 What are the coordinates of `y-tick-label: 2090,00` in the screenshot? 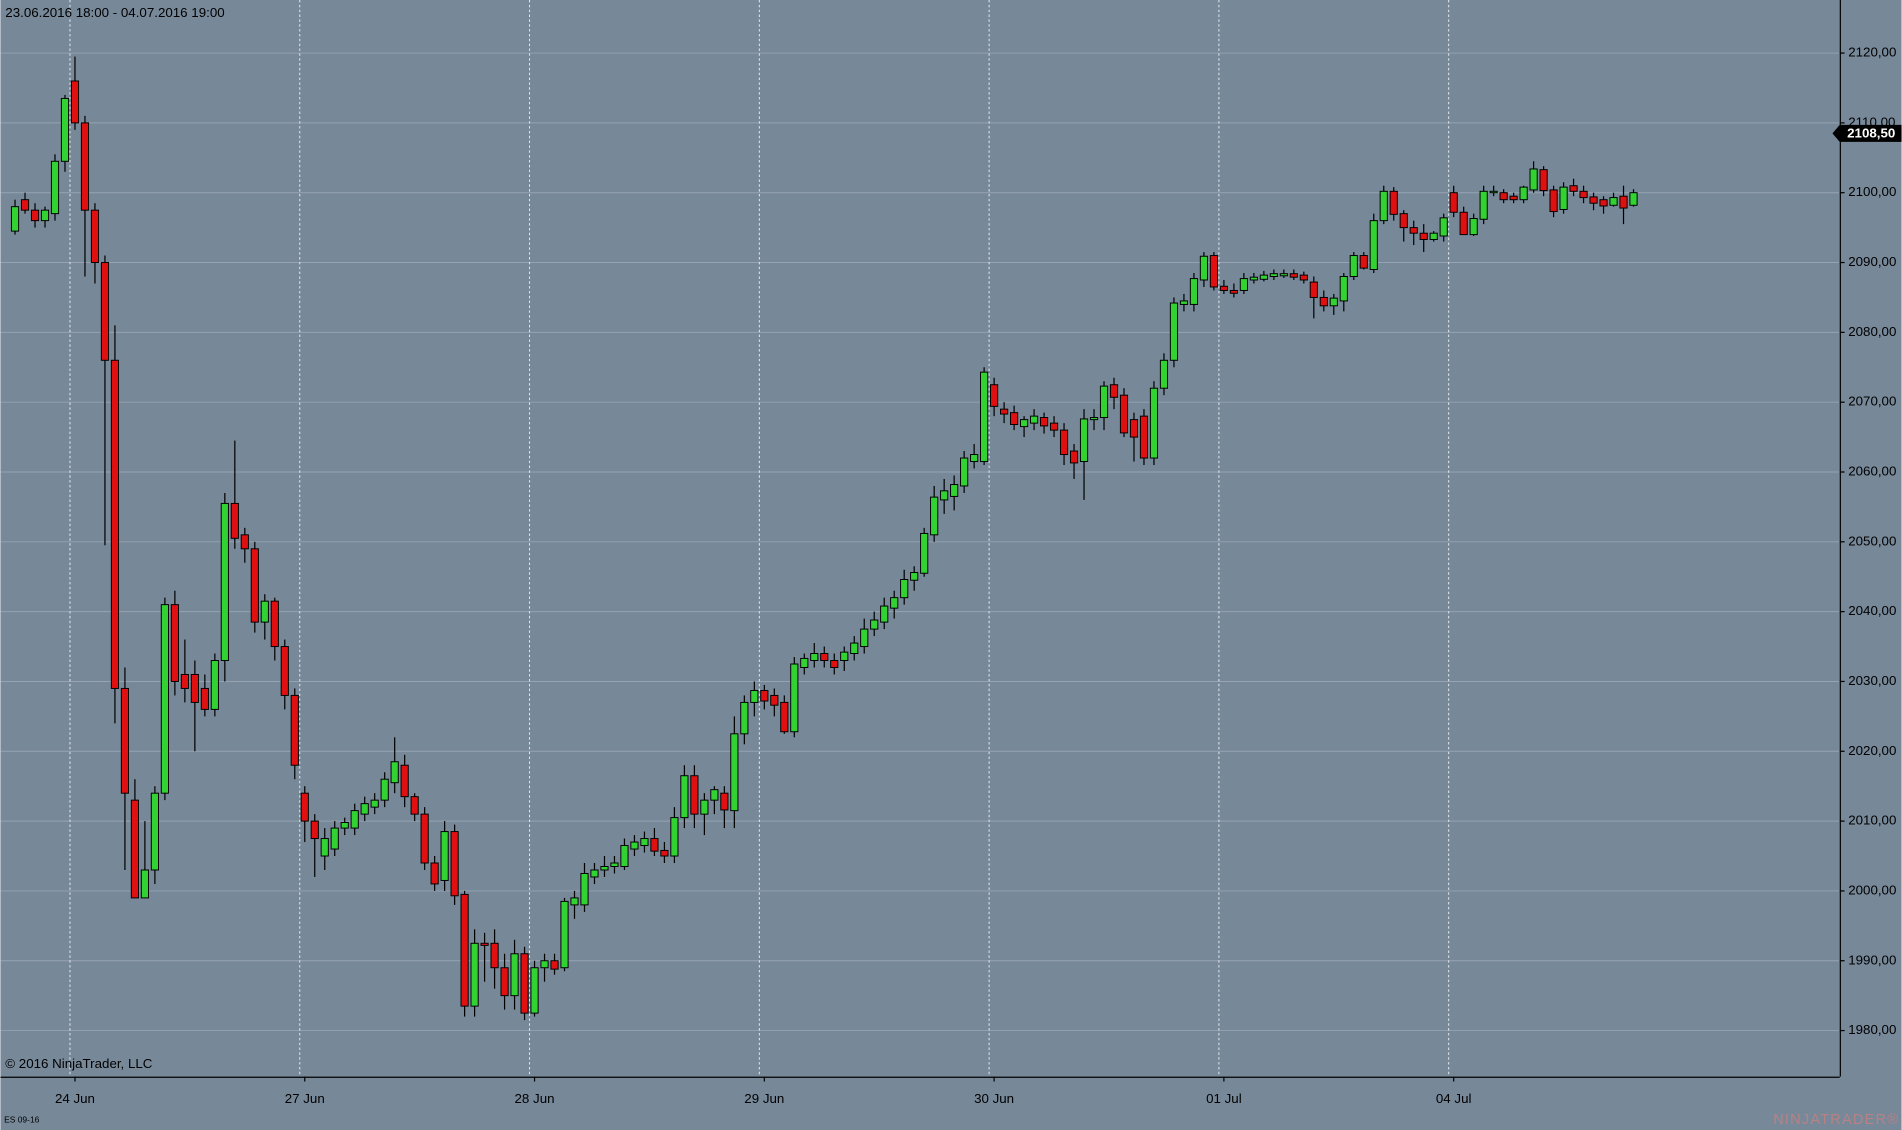 It's located at (1872, 261).